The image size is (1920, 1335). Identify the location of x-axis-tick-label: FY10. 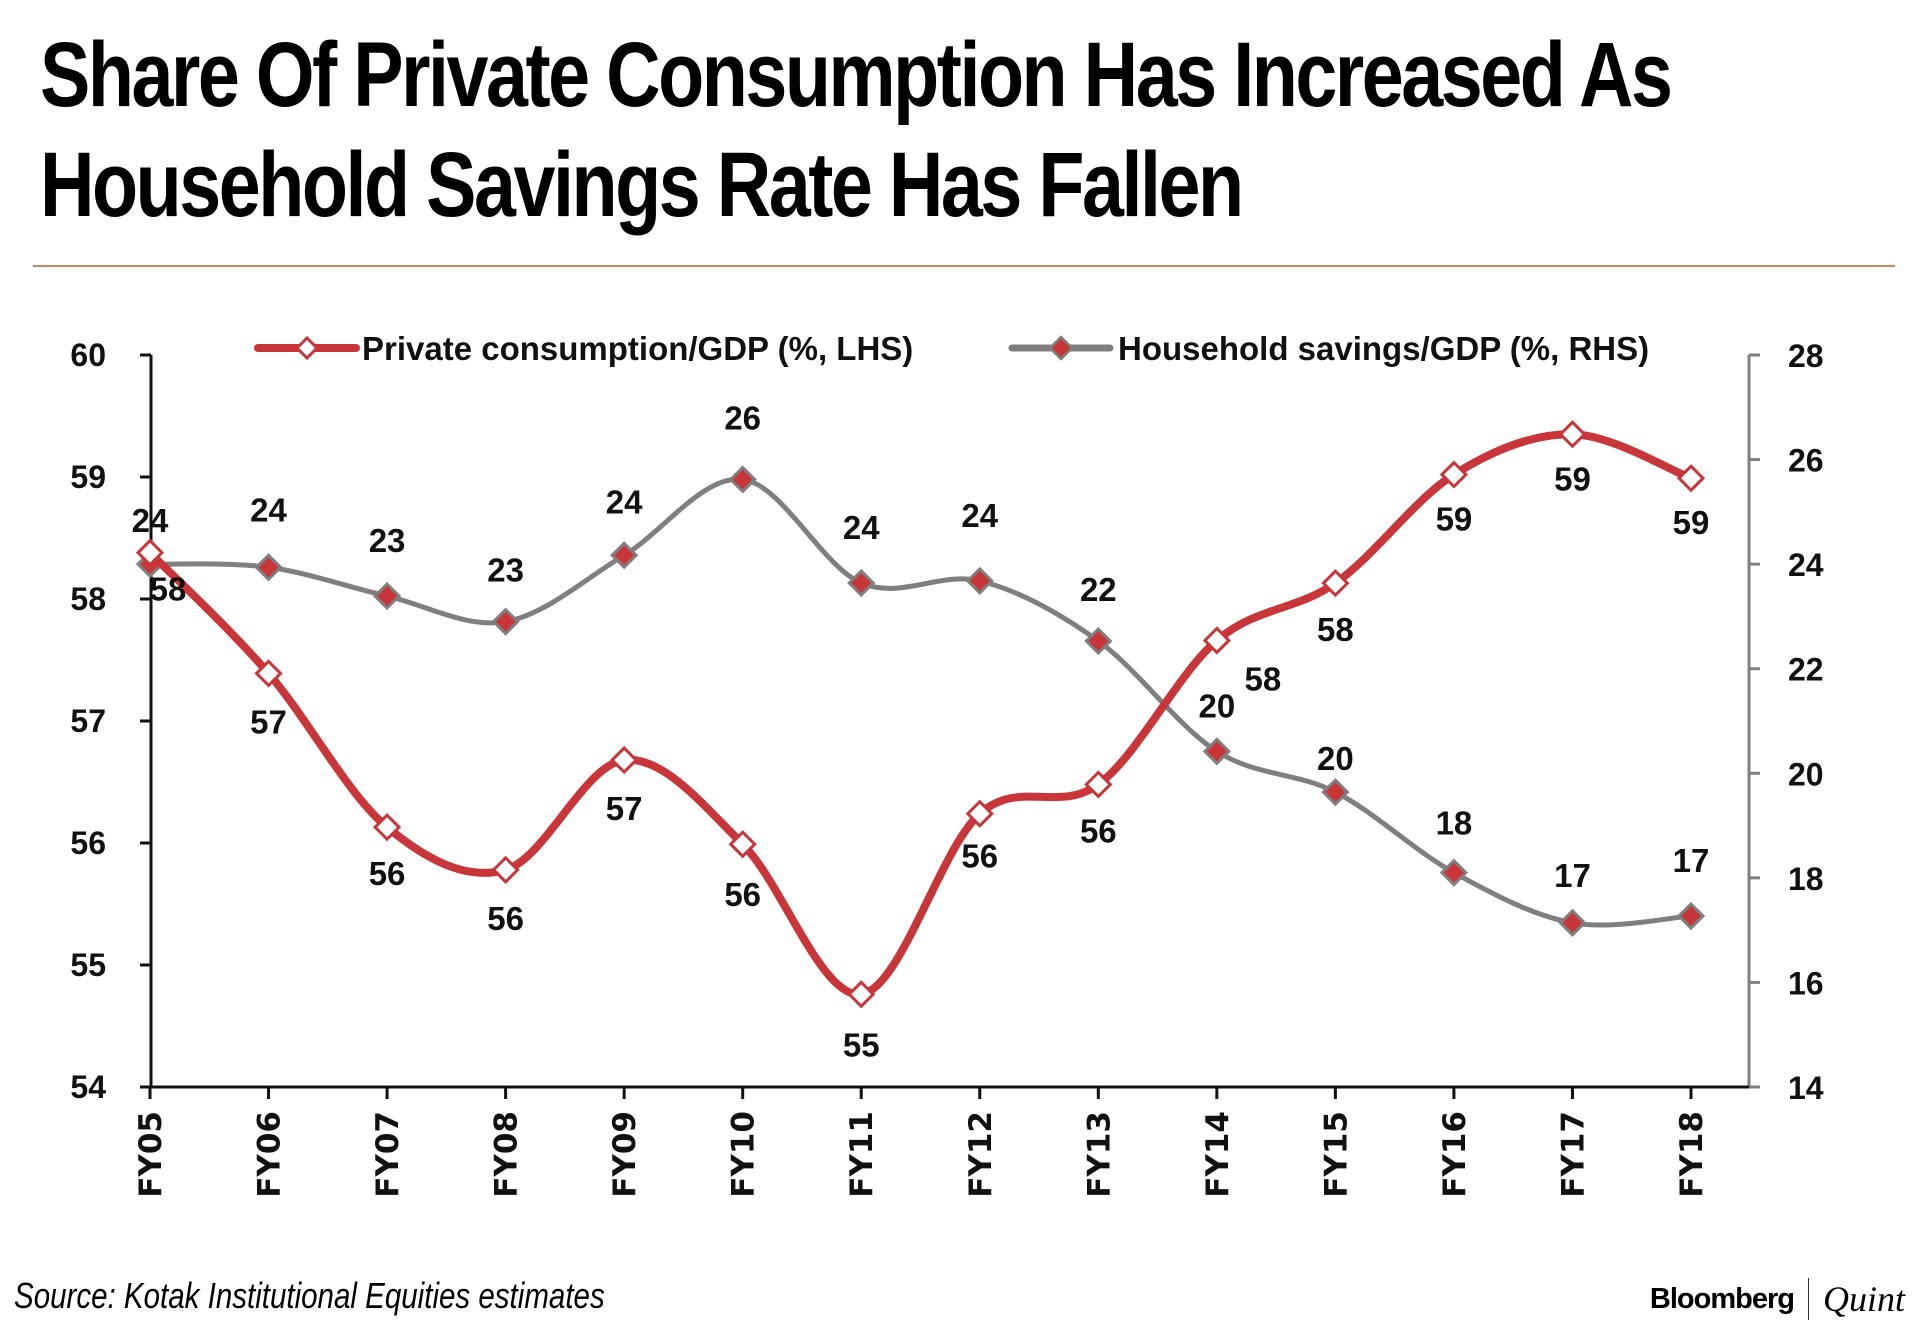
(744, 1154).